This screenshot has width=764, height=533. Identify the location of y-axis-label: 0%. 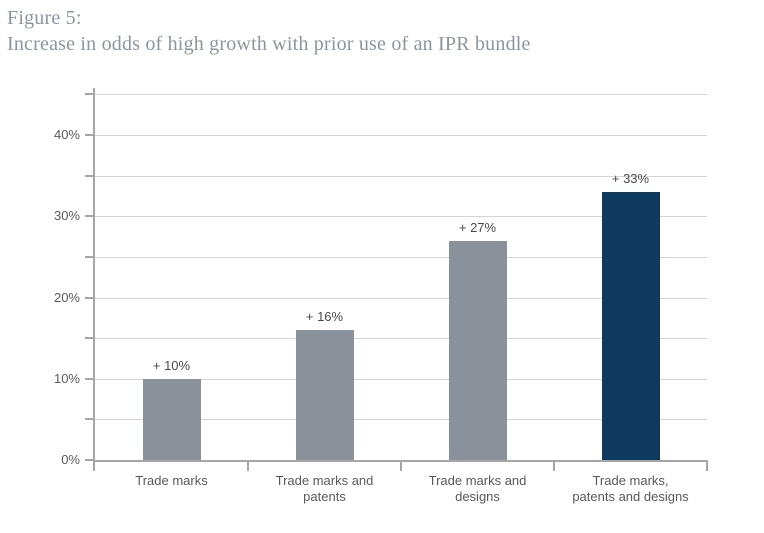
(70, 459).